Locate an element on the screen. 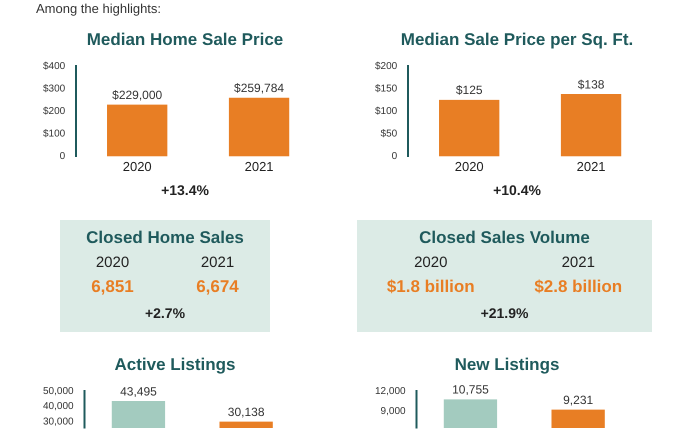  data-label: 9,231 is located at coordinates (578, 399).